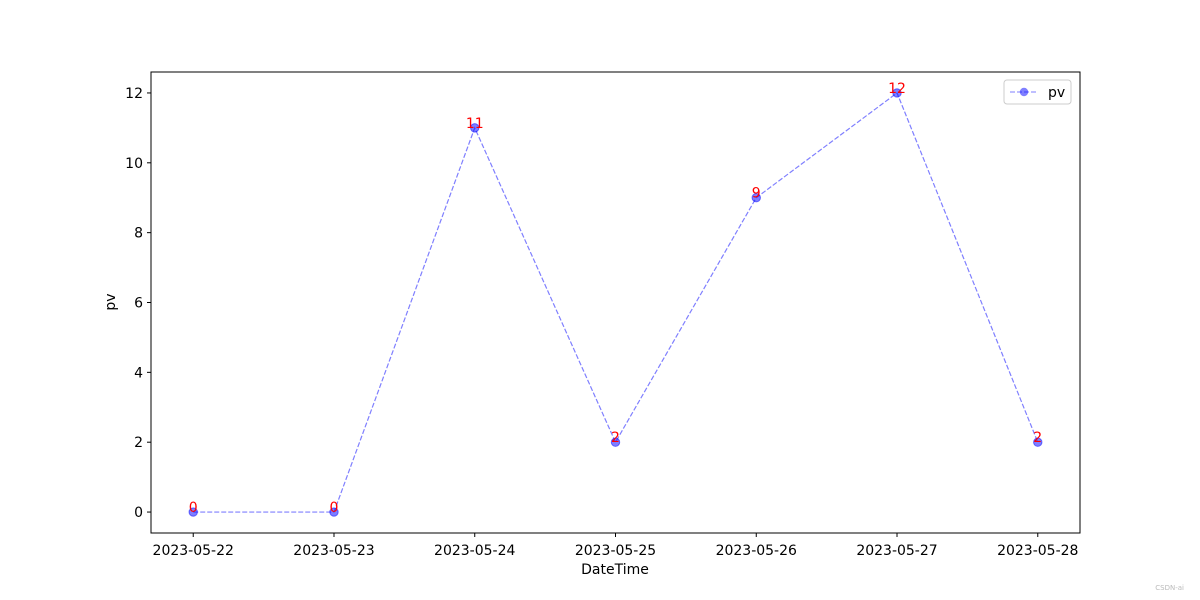 This screenshot has height=600, width=1200. Describe the element at coordinates (1024, 92) in the screenshot. I see `legend-marker` at that location.